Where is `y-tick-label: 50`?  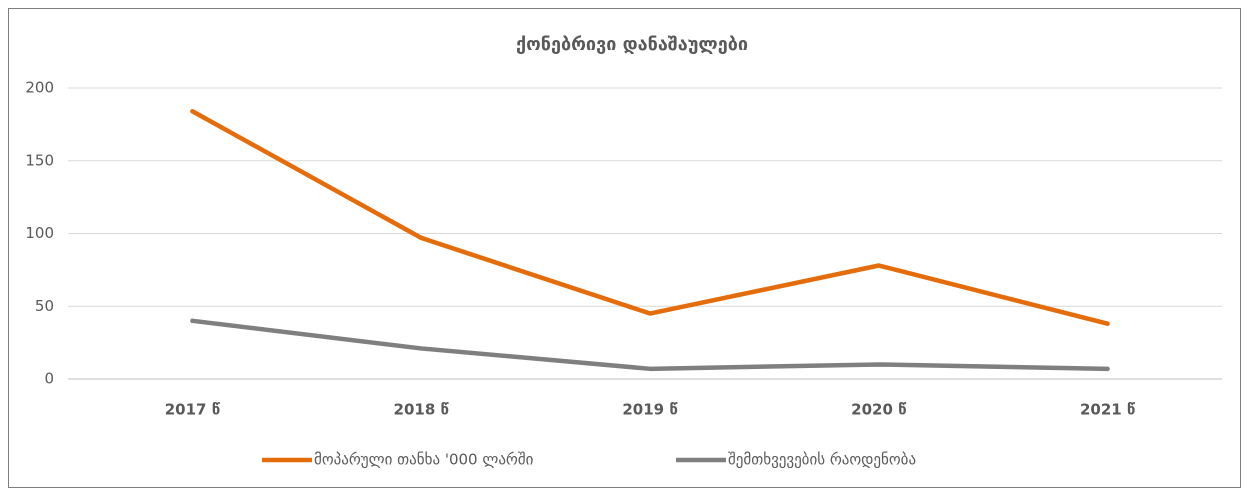
y-tick-label: 50 is located at coordinates (44, 306).